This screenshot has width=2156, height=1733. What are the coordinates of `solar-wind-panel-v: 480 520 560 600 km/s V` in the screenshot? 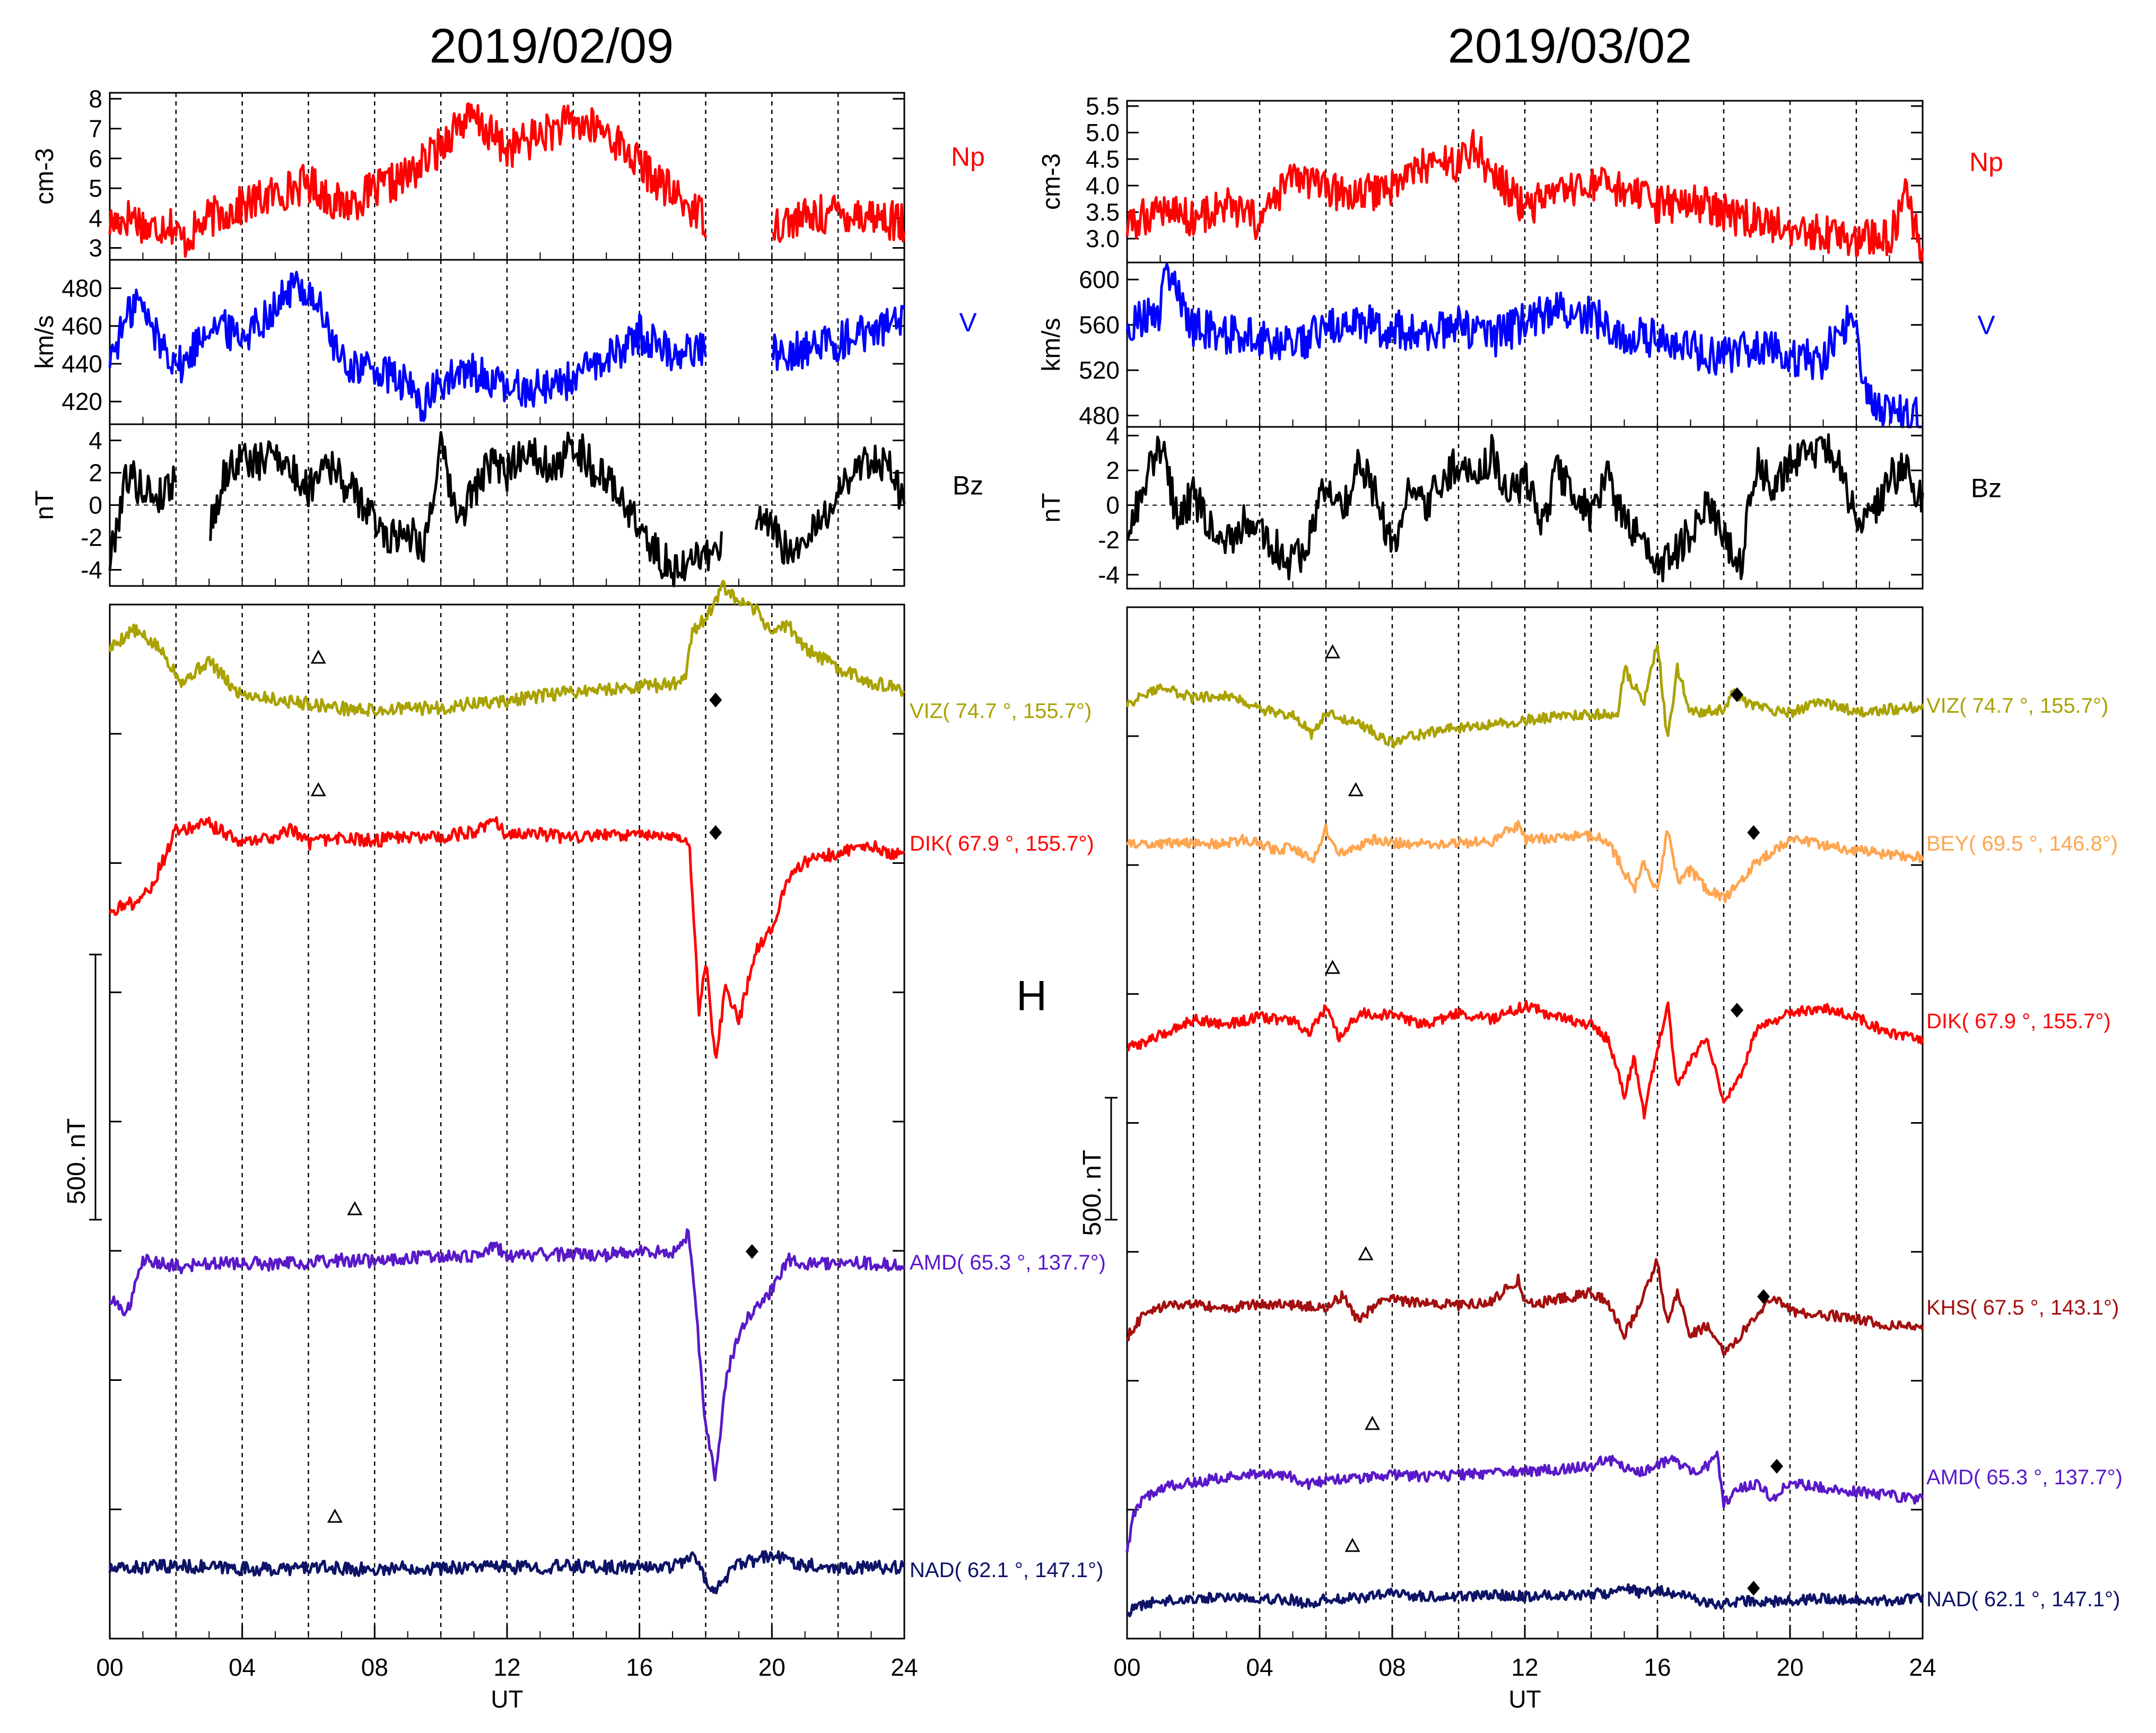 It's located at (1516, 345).